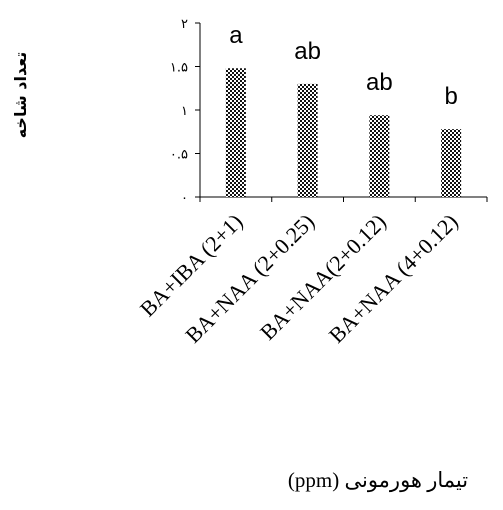 This screenshot has width=503, height=510. What do you see at coordinates (343, 133) in the screenshot?
I see `bars` at bounding box center [343, 133].